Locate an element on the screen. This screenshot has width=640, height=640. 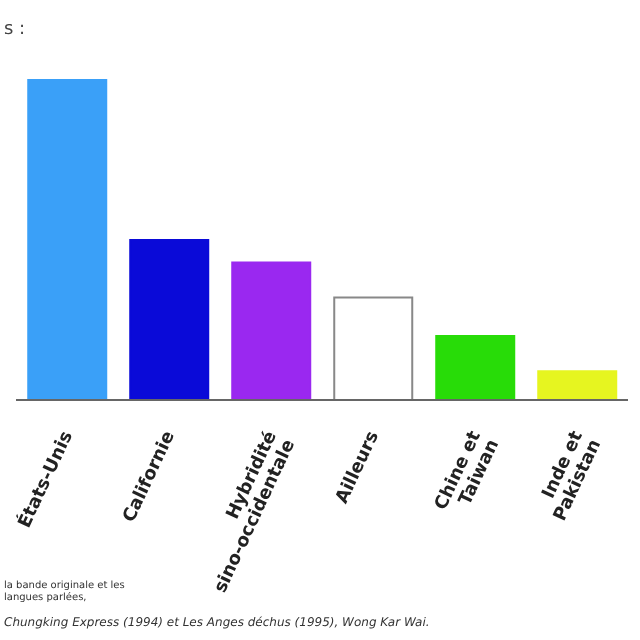
chart-title: s : is located at coordinates (15, 30).